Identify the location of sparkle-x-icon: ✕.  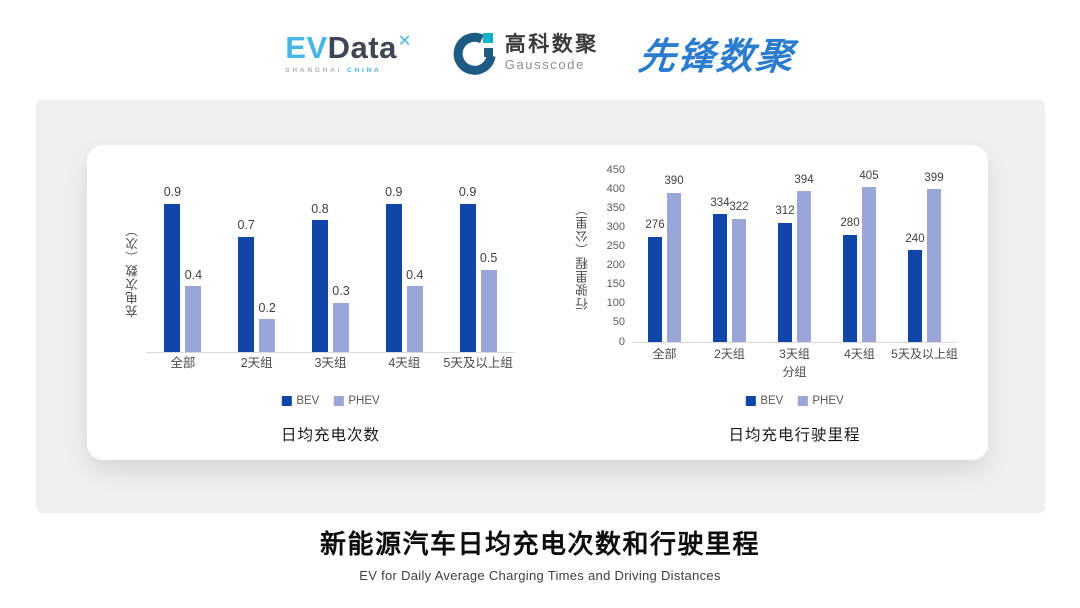
(404, 41).